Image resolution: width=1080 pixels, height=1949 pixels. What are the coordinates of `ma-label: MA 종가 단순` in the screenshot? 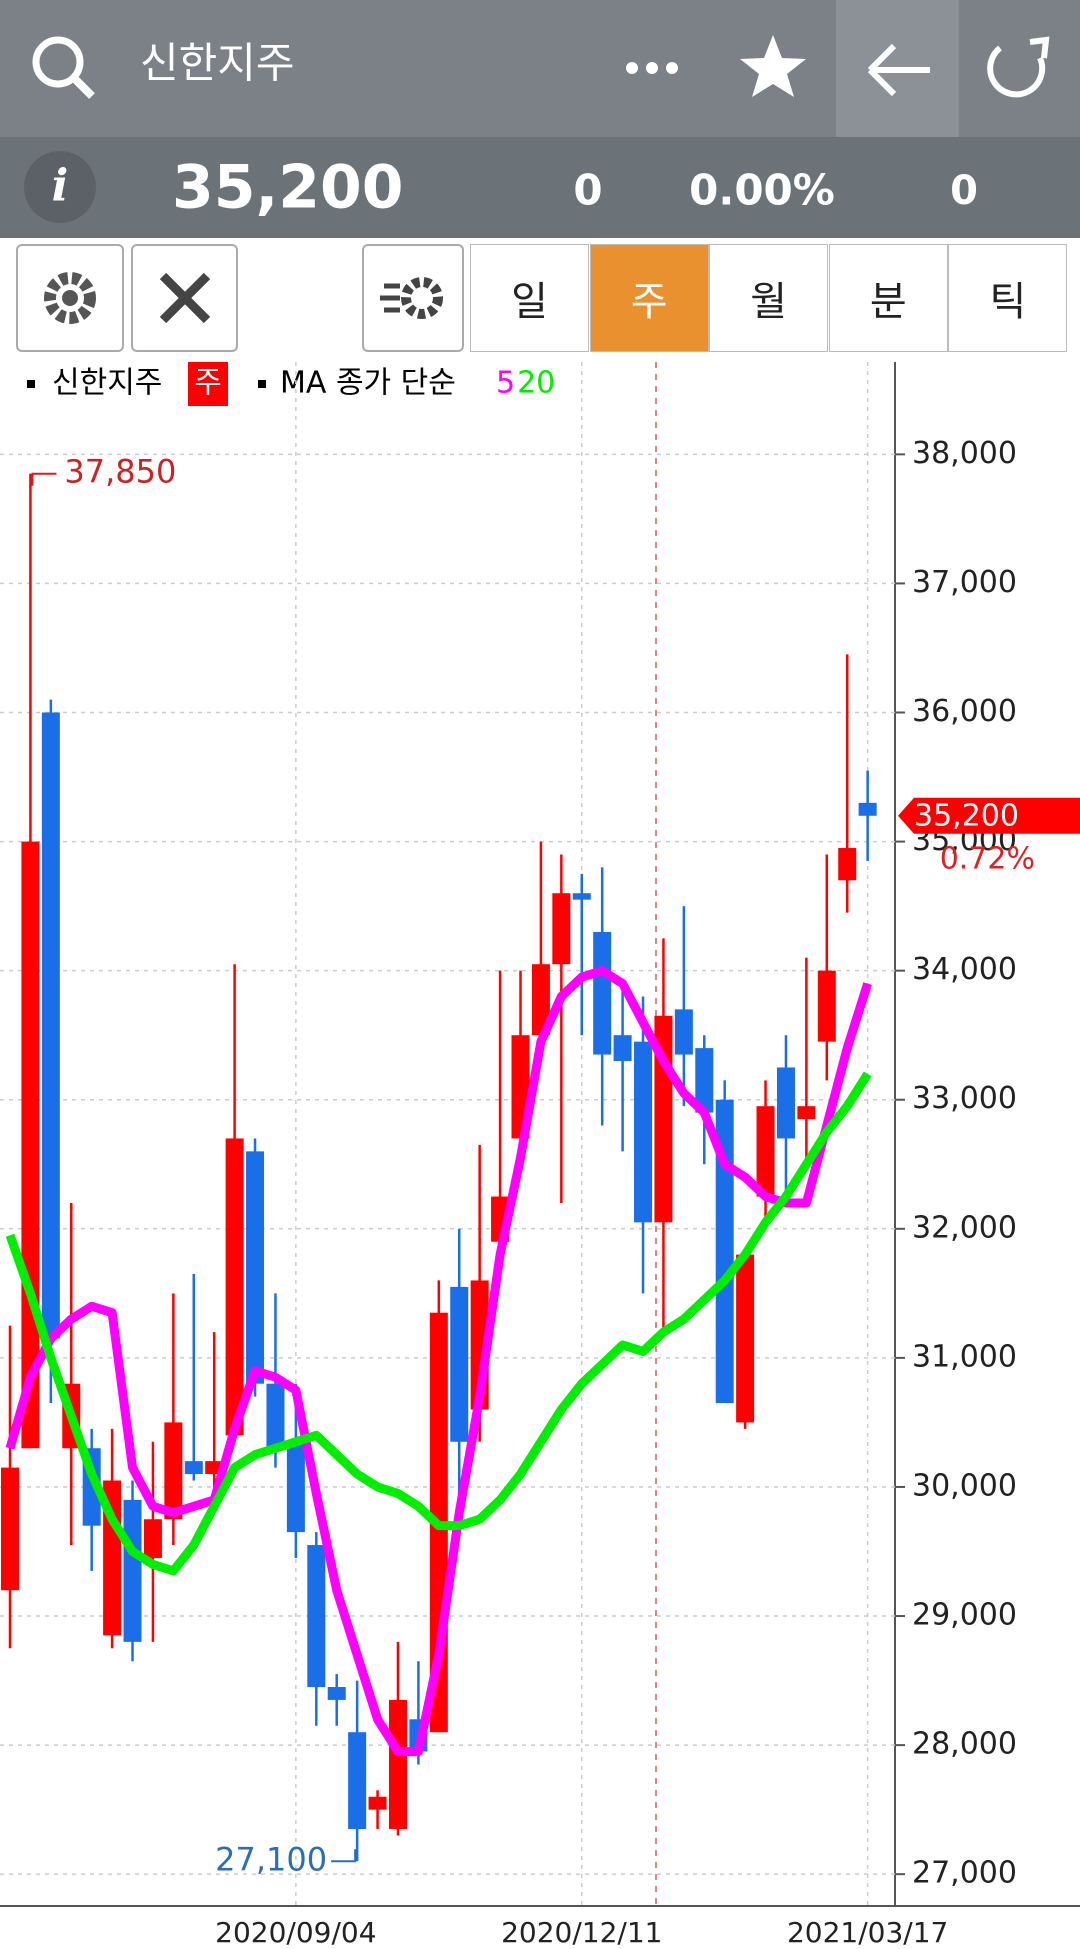 It's located at (368, 383).